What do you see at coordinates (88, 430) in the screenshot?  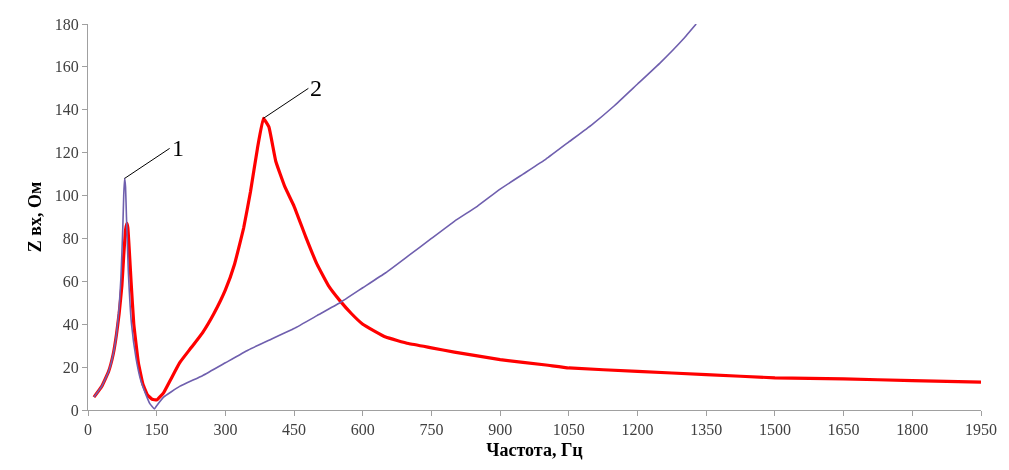 I see `x-tick-label: 0` at bounding box center [88, 430].